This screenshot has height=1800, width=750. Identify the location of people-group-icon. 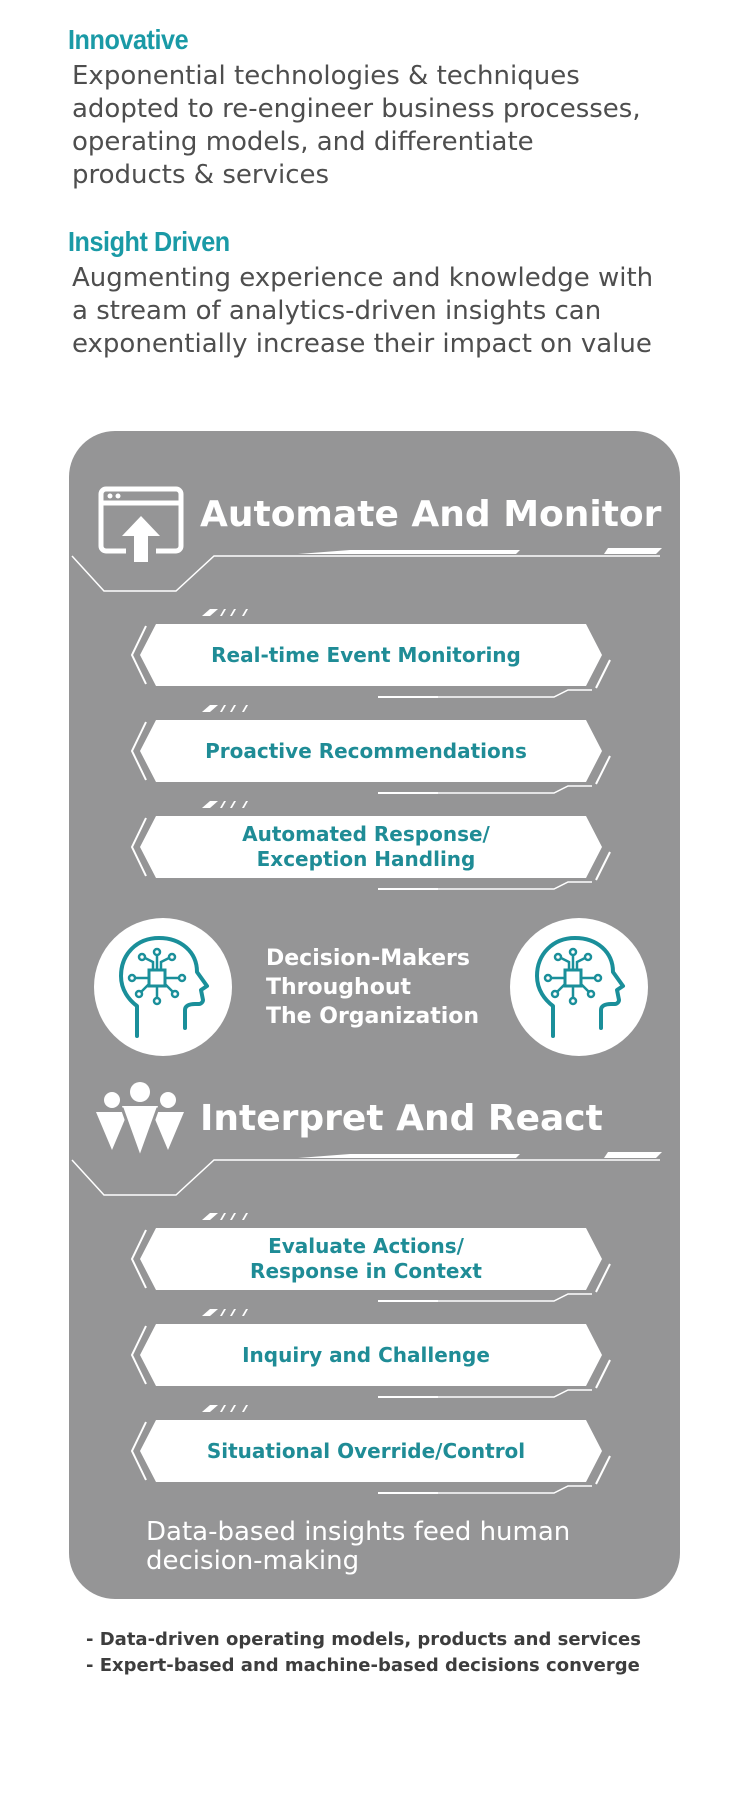
(140, 1120).